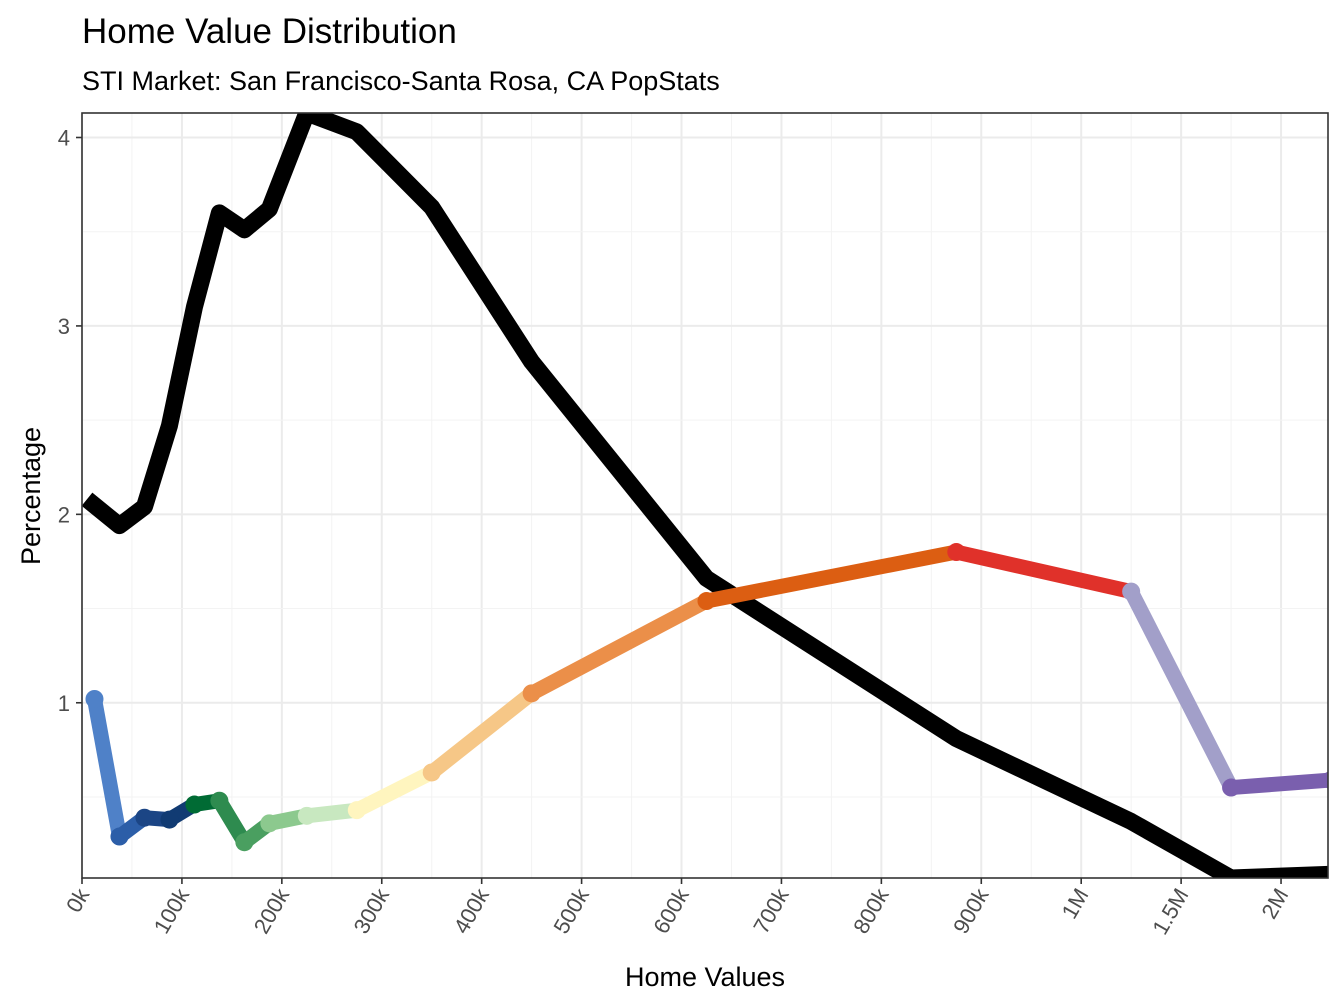 The width and height of the screenshot is (1344, 1008). Describe the element at coordinates (671, 910) in the screenshot. I see `x-tick-label: 600k` at that location.